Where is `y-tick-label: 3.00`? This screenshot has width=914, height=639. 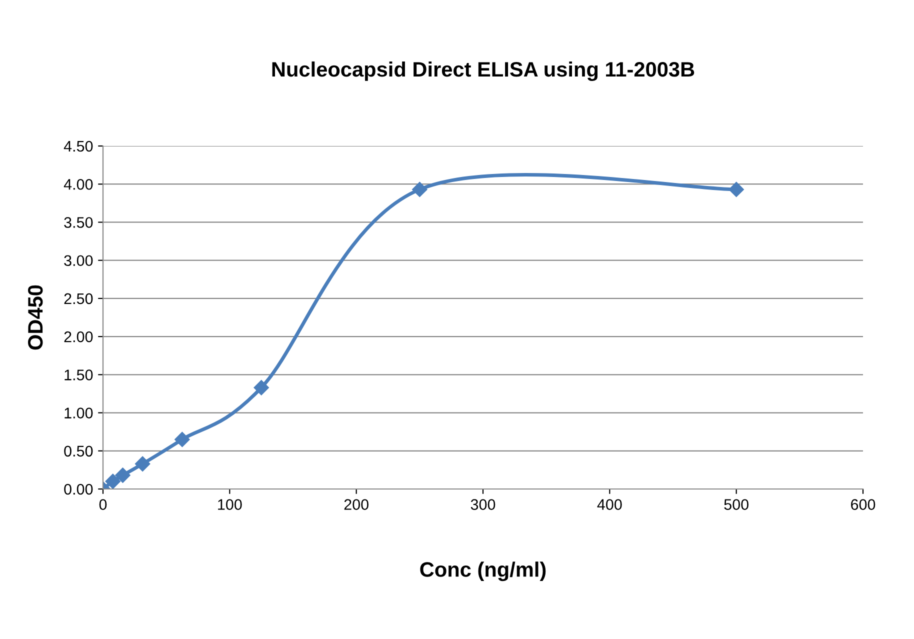
y-tick-label: 3.00 is located at coordinates (78, 260).